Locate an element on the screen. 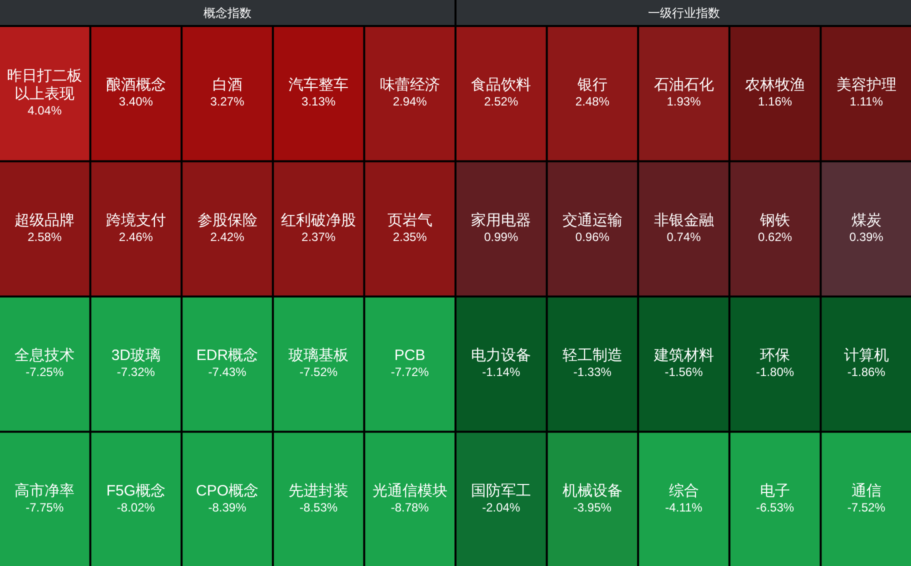 The height and width of the screenshot is (566, 911). data-label: -4.11% is located at coordinates (684, 507).